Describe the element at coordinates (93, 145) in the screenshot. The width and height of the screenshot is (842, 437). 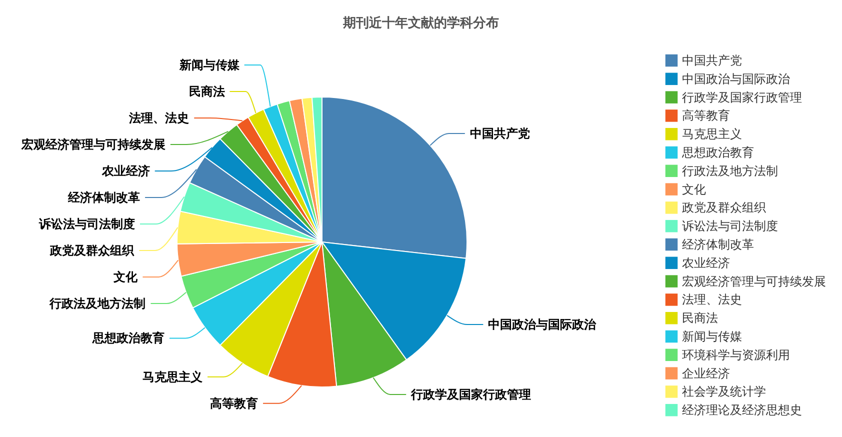
I see `slice-label: 宏观经济管理与可持续发展` at that location.